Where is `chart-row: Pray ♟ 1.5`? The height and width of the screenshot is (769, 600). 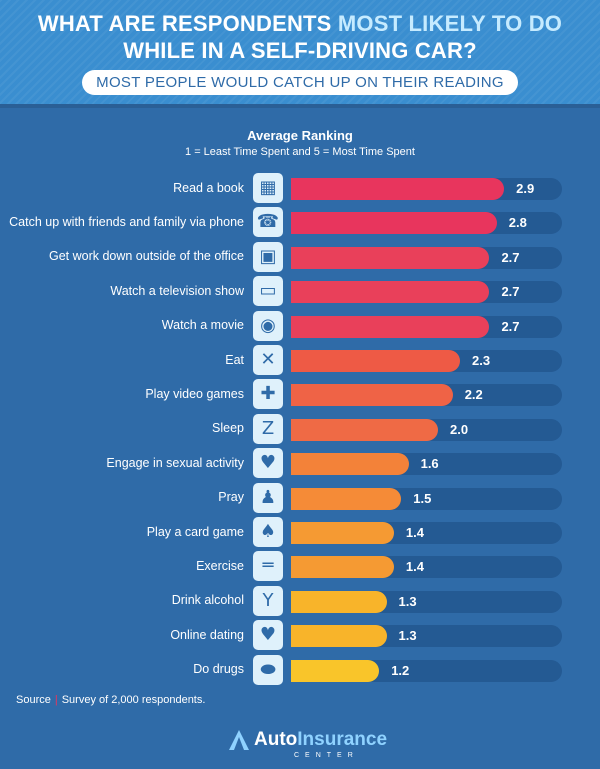 chart-row: Pray ♟ 1.5 is located at coordinates (300, 498).